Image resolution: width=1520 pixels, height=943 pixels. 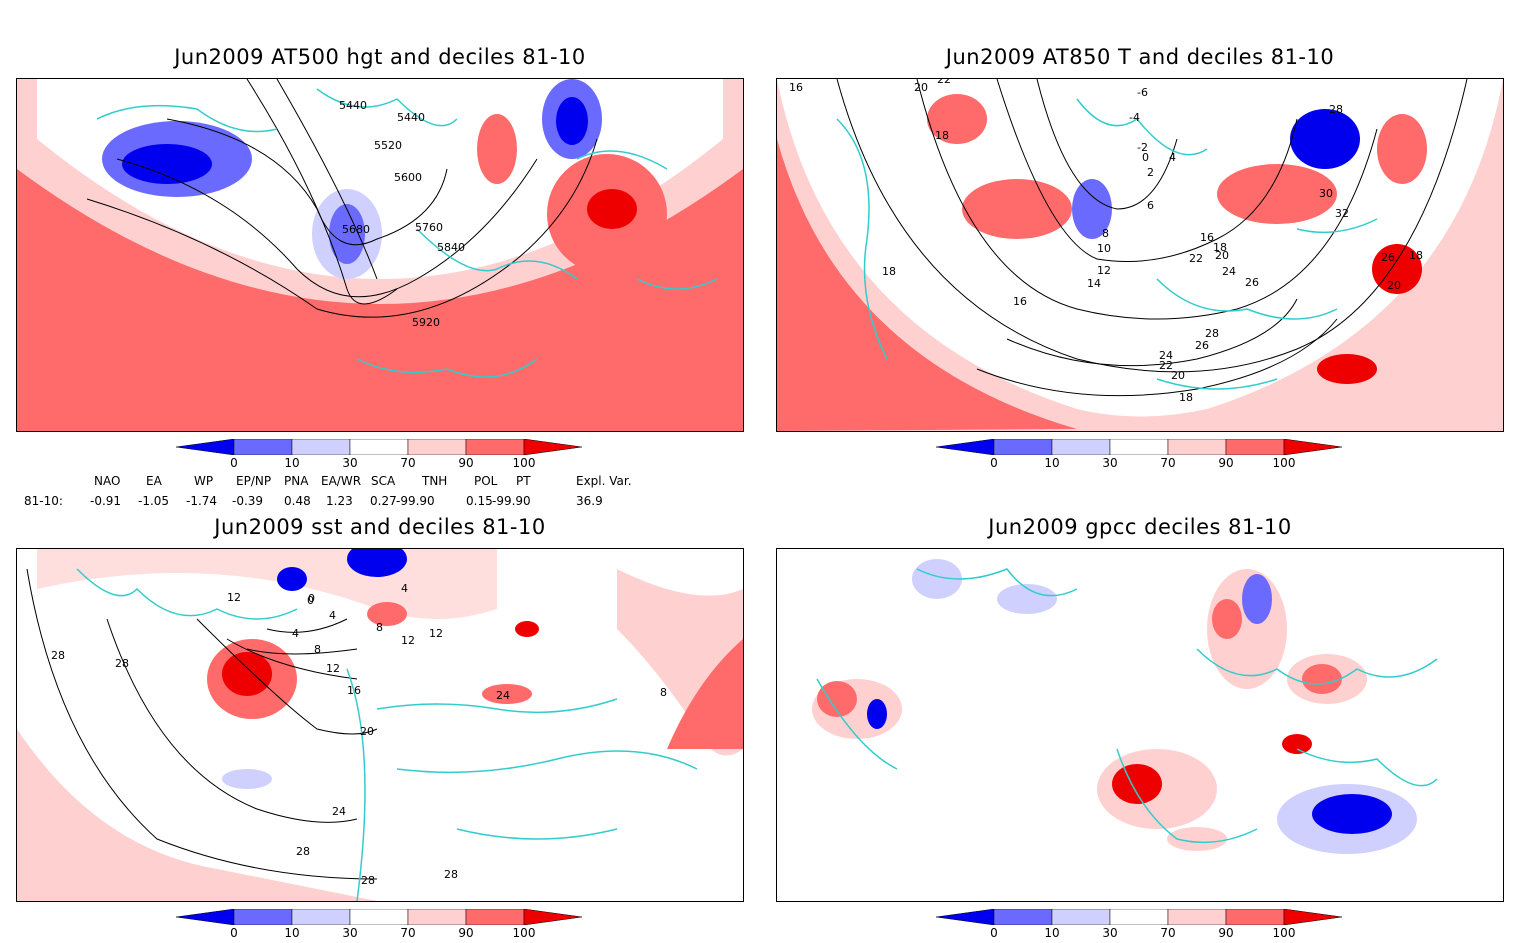 I want to click on index-value: -1.05, so click(x=154, y=501).